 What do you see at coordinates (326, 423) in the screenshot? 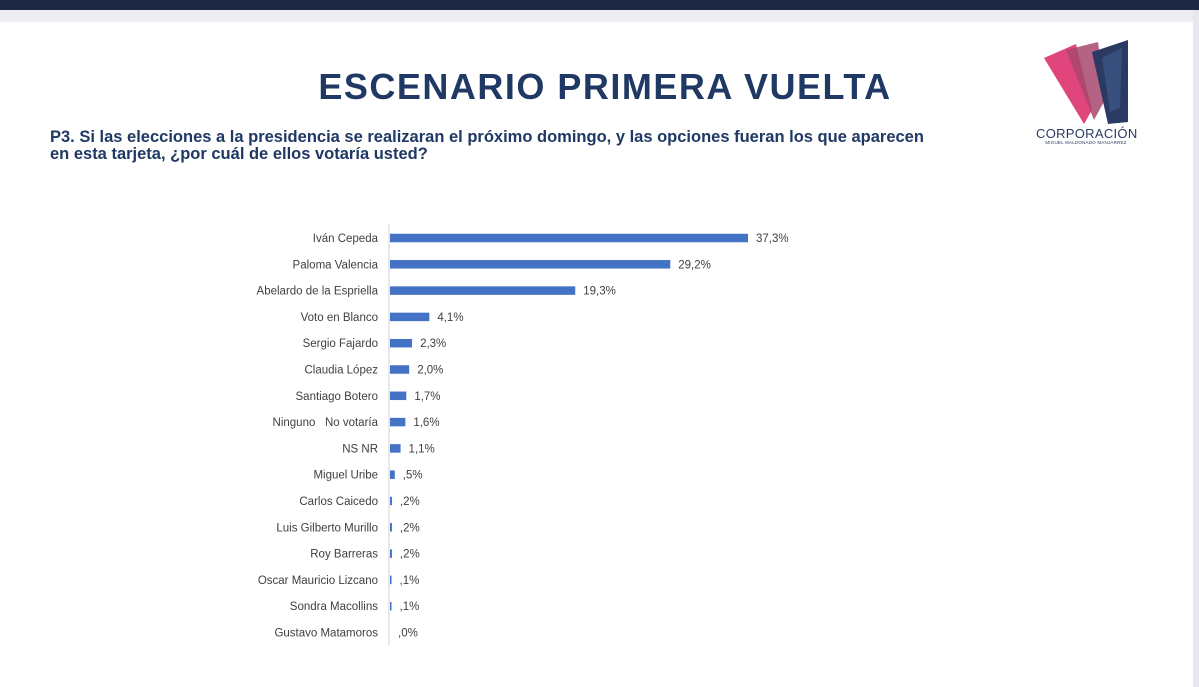
I see `category-label: Ninguno No votaría` at bounding box center [326, 423].